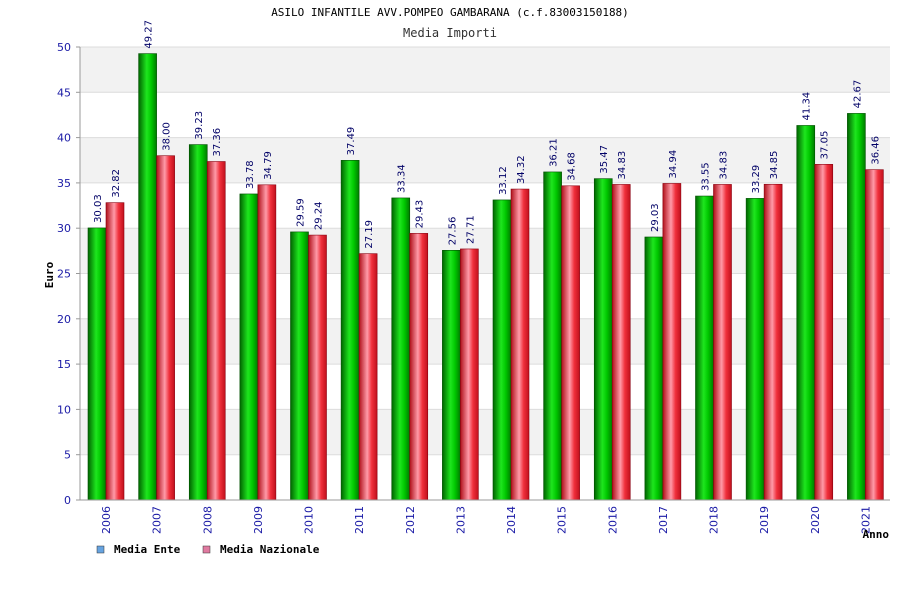 This screenshot has height=600, width=900. I want to click on chart-subtitle: Media Importi, so click(450, 33).